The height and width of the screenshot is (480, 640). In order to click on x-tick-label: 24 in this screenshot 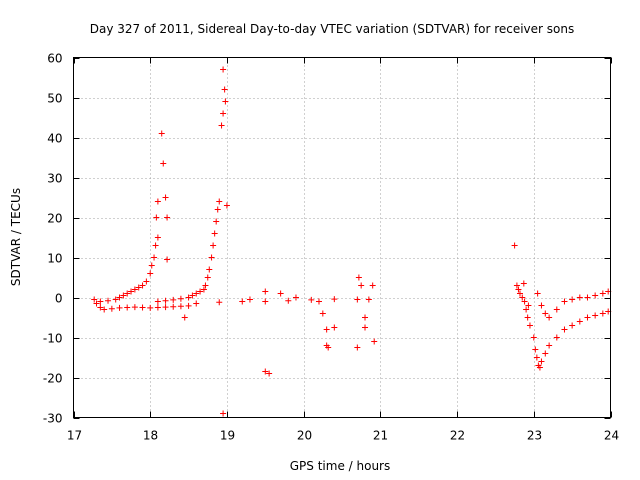, I will do `click(611, 436)`.